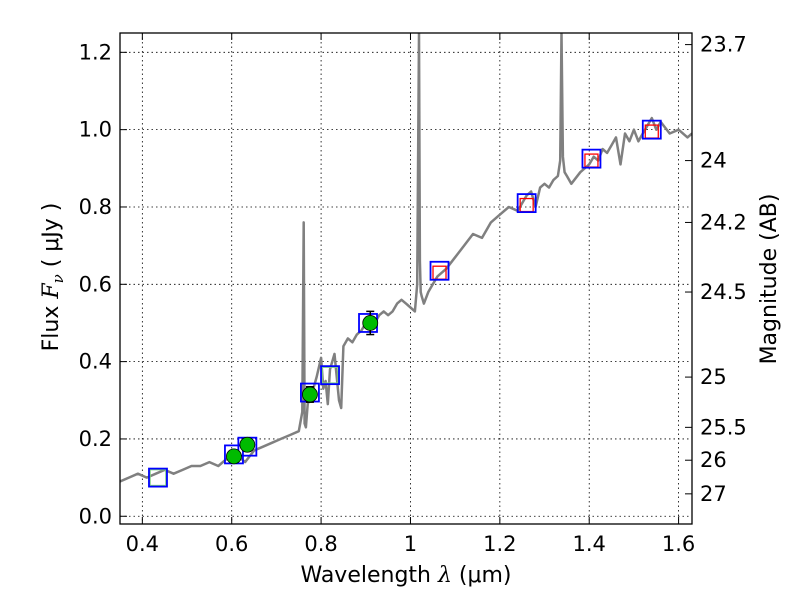 The height and width of the screenshot is (600, 800). What do you see at coordinates (713, 377) in the screenshot?
I see `magnitude-tick-label: 25` at bounding box center [713, 377].